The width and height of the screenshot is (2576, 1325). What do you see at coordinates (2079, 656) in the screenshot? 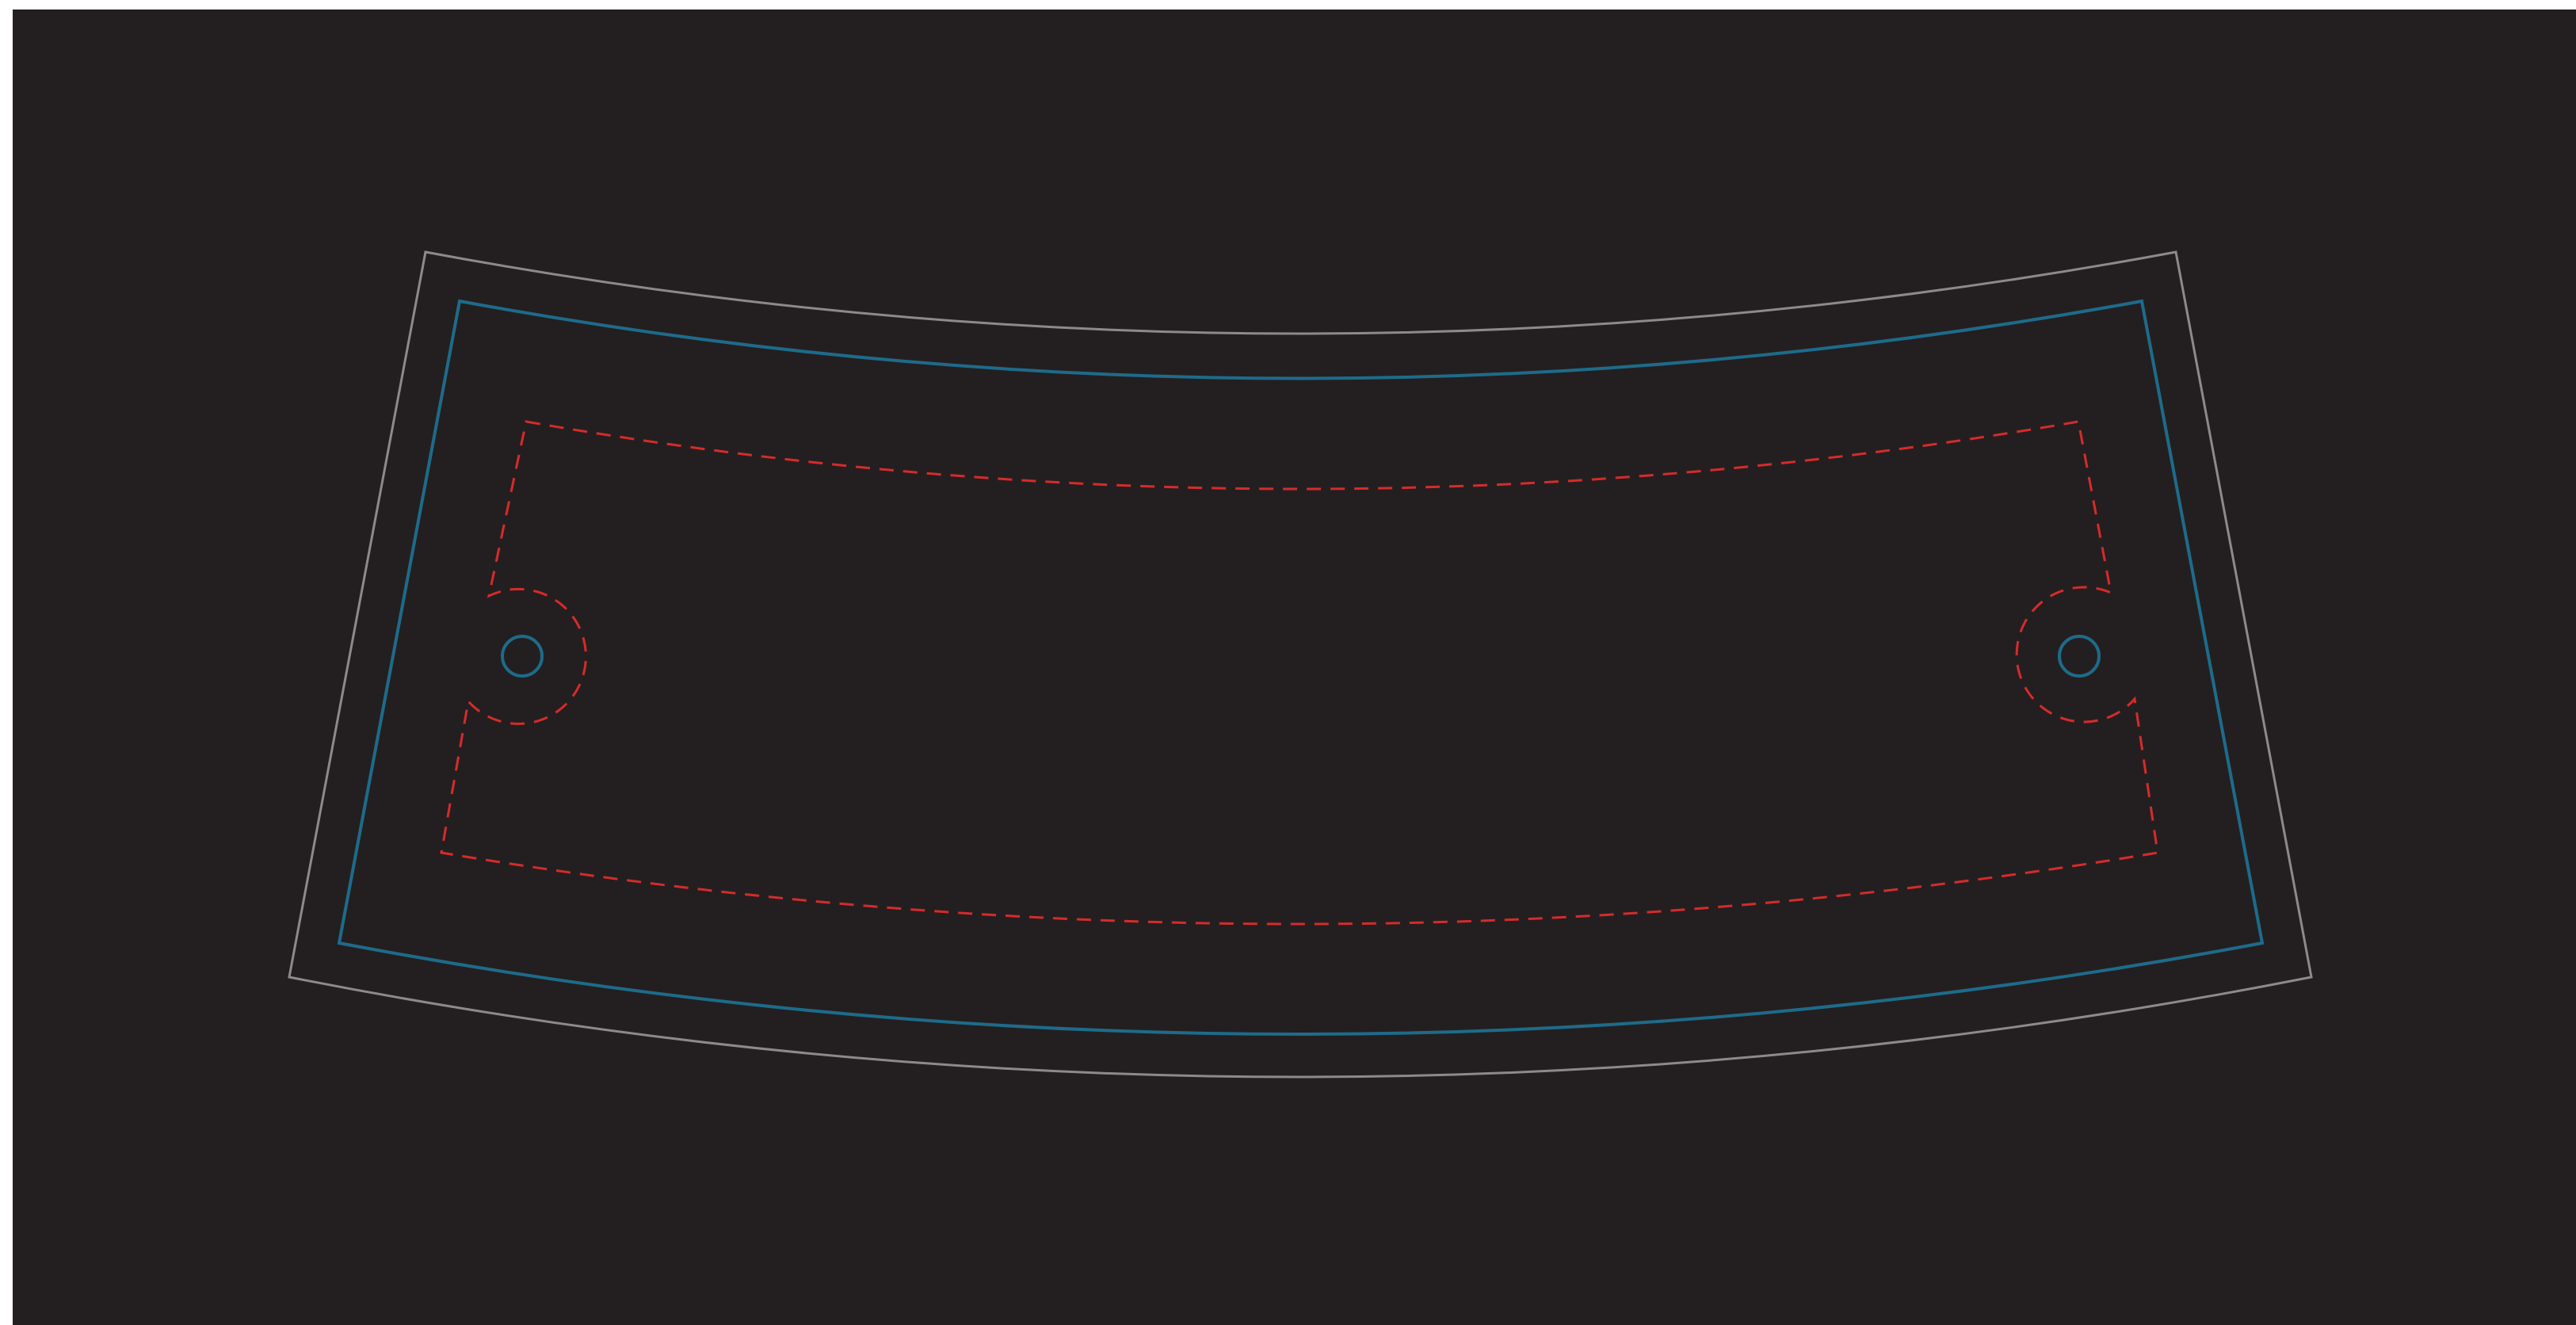
I see `right-mounting-hole` at bounding box center [2079, 656].